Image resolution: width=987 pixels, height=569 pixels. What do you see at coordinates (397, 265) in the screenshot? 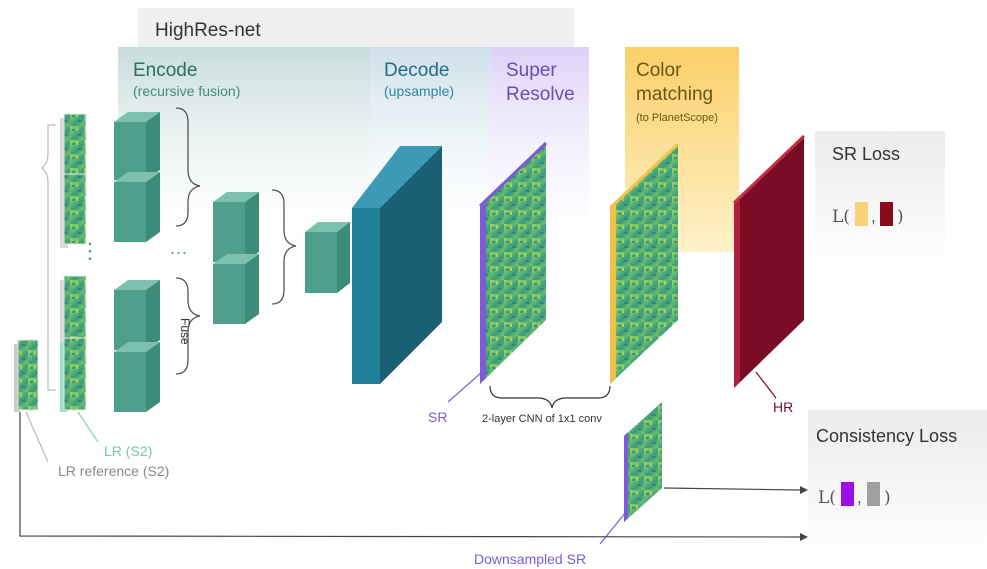
I see `decoder-block` at bounding box center [397, 265].